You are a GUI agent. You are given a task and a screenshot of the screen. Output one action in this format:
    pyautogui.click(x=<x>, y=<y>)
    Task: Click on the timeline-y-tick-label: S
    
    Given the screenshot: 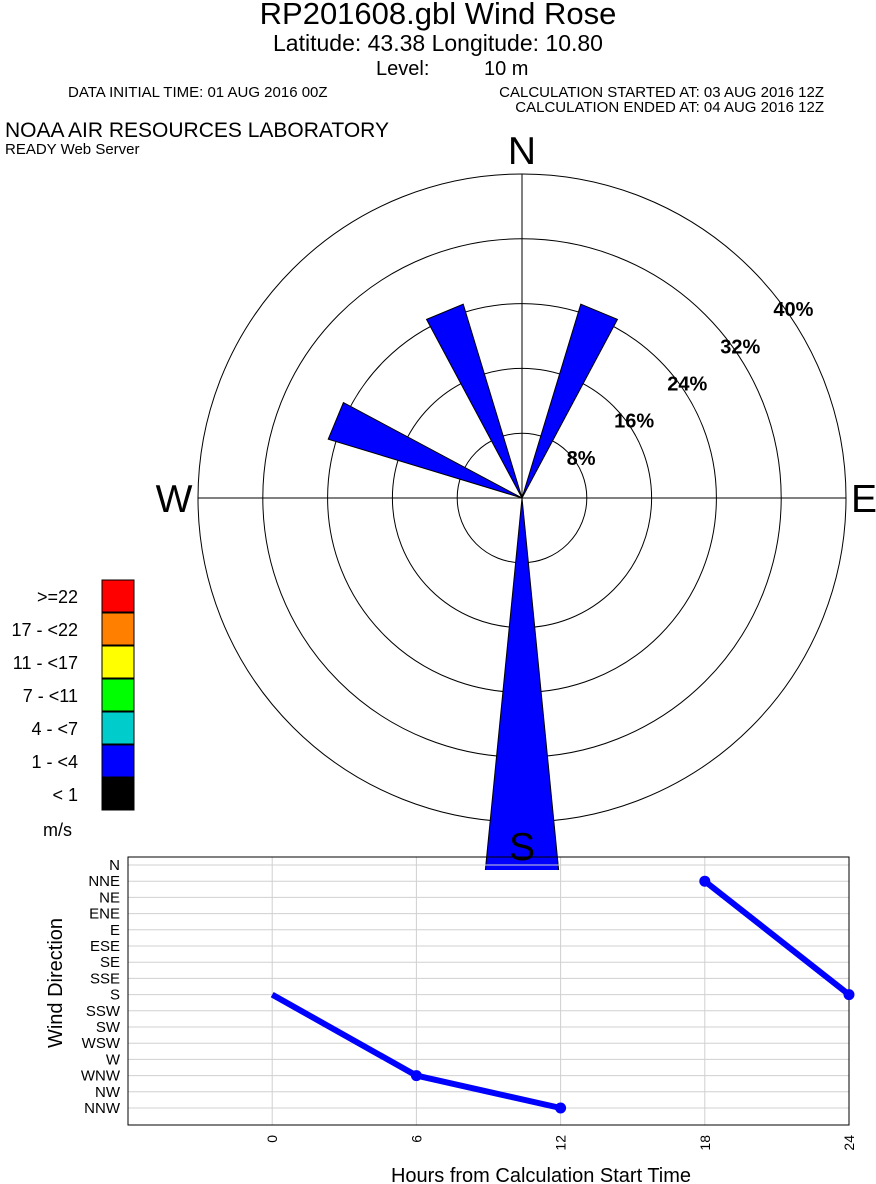 What is the action you would take?
    pyautogui.click(x=115, y=995)
    